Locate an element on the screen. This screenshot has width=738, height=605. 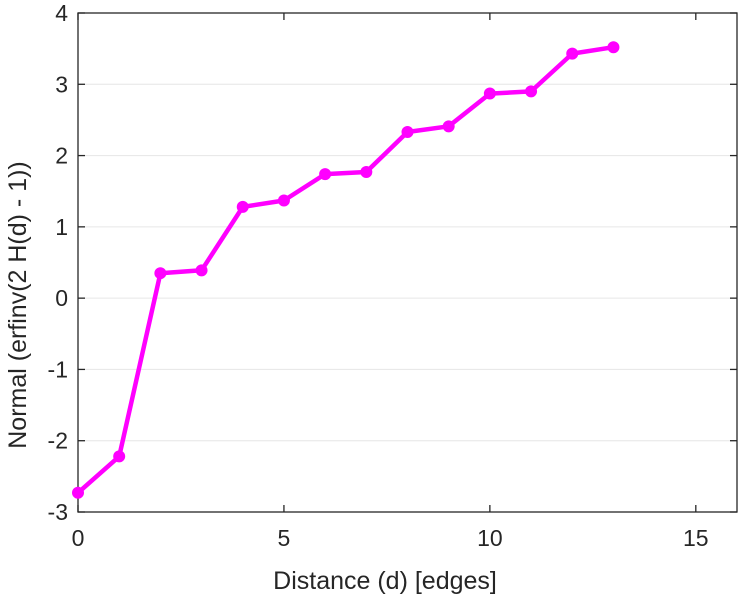
y-tick-label: -3 is located at coordinates (58, 512).